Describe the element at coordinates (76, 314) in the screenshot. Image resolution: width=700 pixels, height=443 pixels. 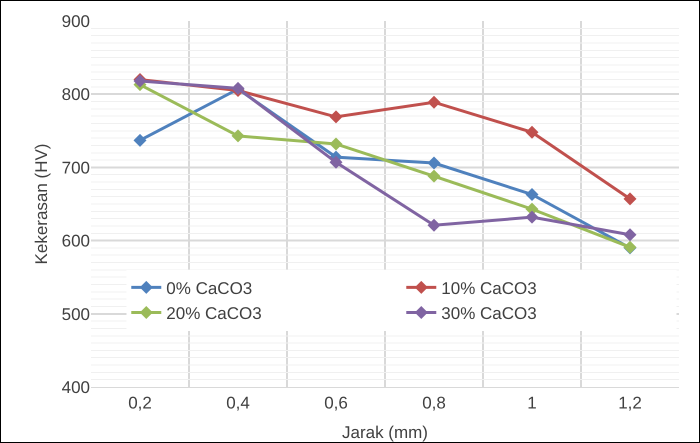
I see `y-tick-label: 500` at that location.